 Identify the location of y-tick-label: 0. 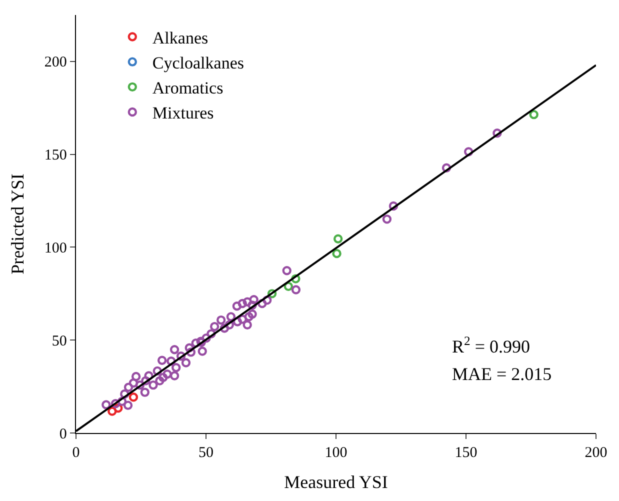
(63, 434).